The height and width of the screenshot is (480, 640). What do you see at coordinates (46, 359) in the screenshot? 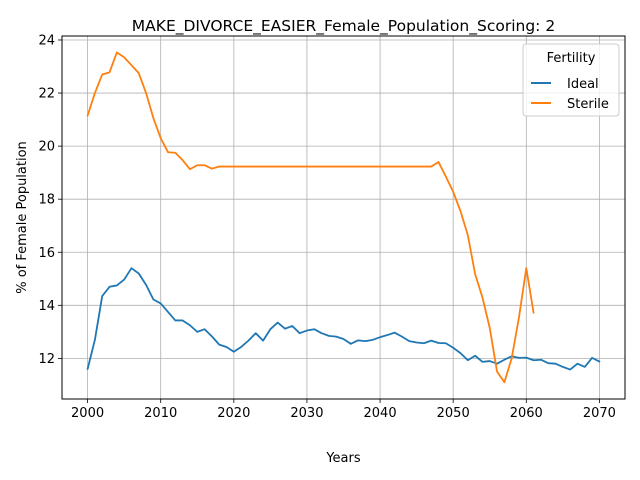
I see `y-tick-label: 12` at bounding box center [46, 359].